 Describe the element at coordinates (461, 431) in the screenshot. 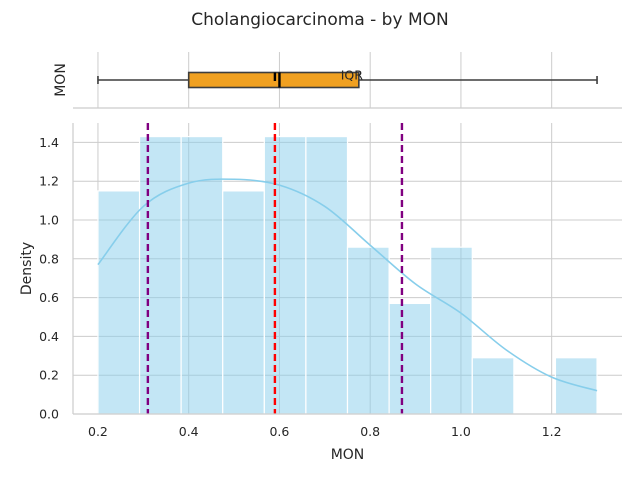

I see `x-tick-label: 1.0` at that location.